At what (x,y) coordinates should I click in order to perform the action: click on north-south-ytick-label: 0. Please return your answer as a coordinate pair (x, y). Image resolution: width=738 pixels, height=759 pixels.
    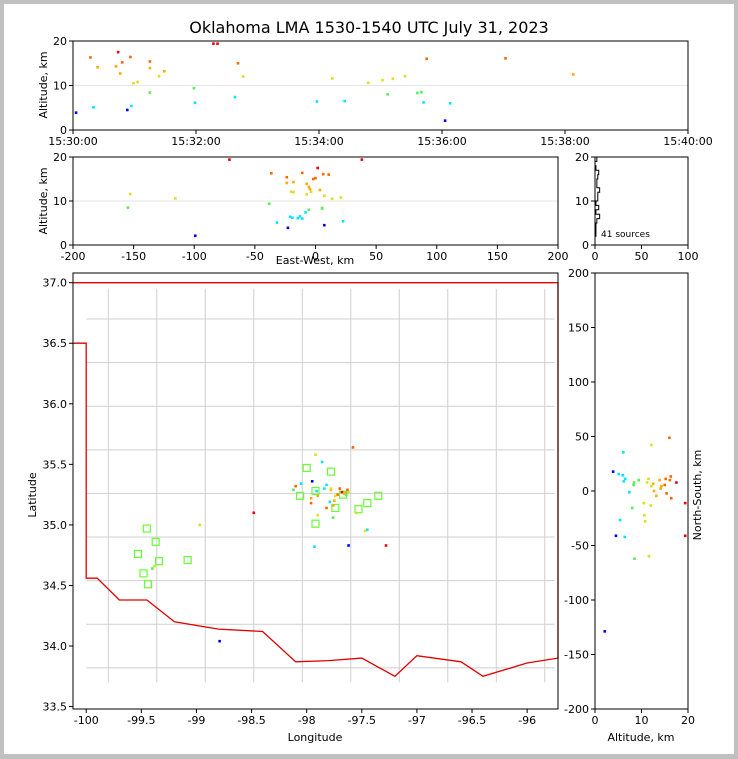
    Looking at the image, I should click on (585, 491).